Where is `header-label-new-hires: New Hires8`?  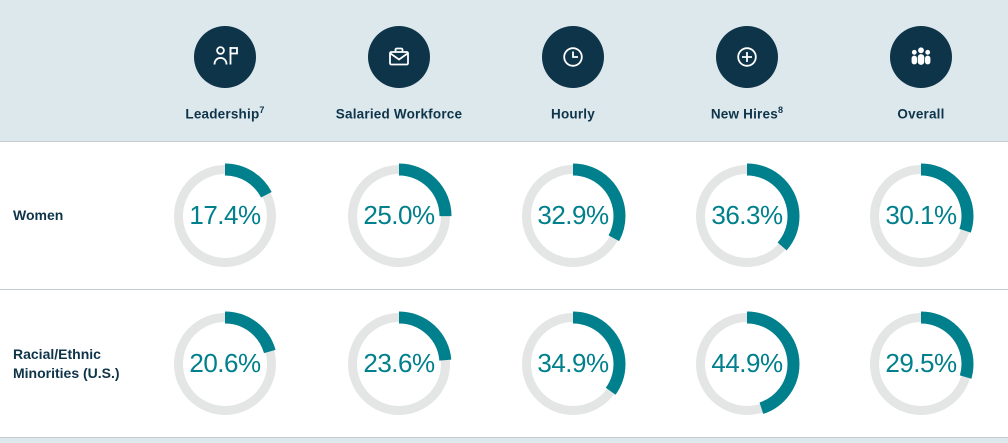 header-label-new-hires: New Hires8 is located at coordinates (747, 113).